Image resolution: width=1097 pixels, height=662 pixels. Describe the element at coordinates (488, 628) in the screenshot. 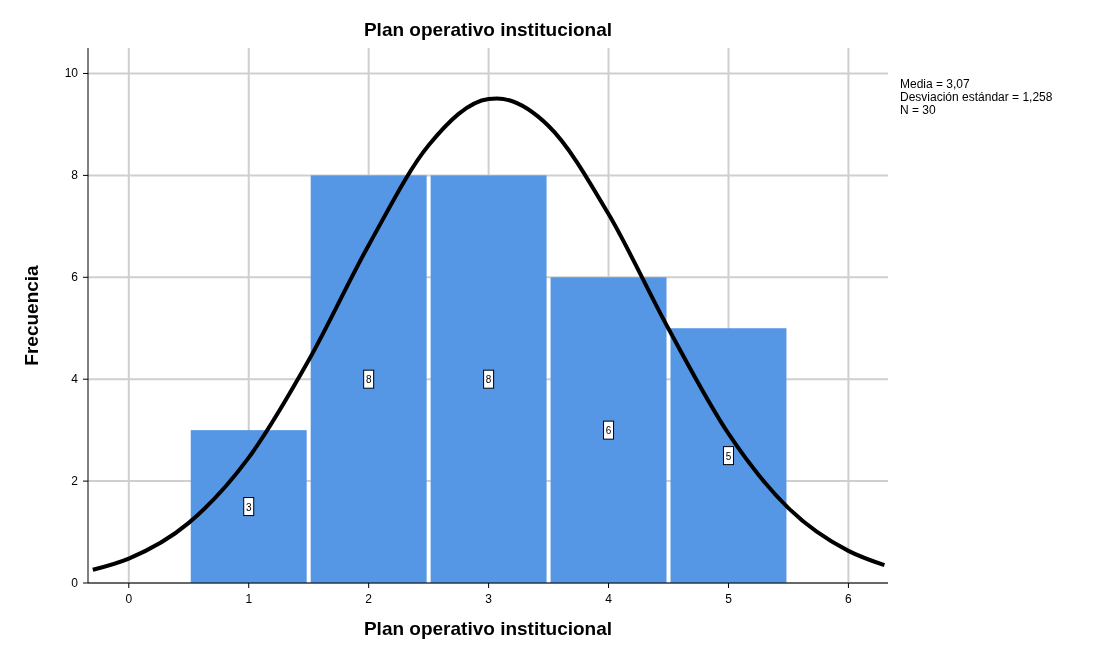

I see `x-axis-title: Plan operativo institucional` at that location.